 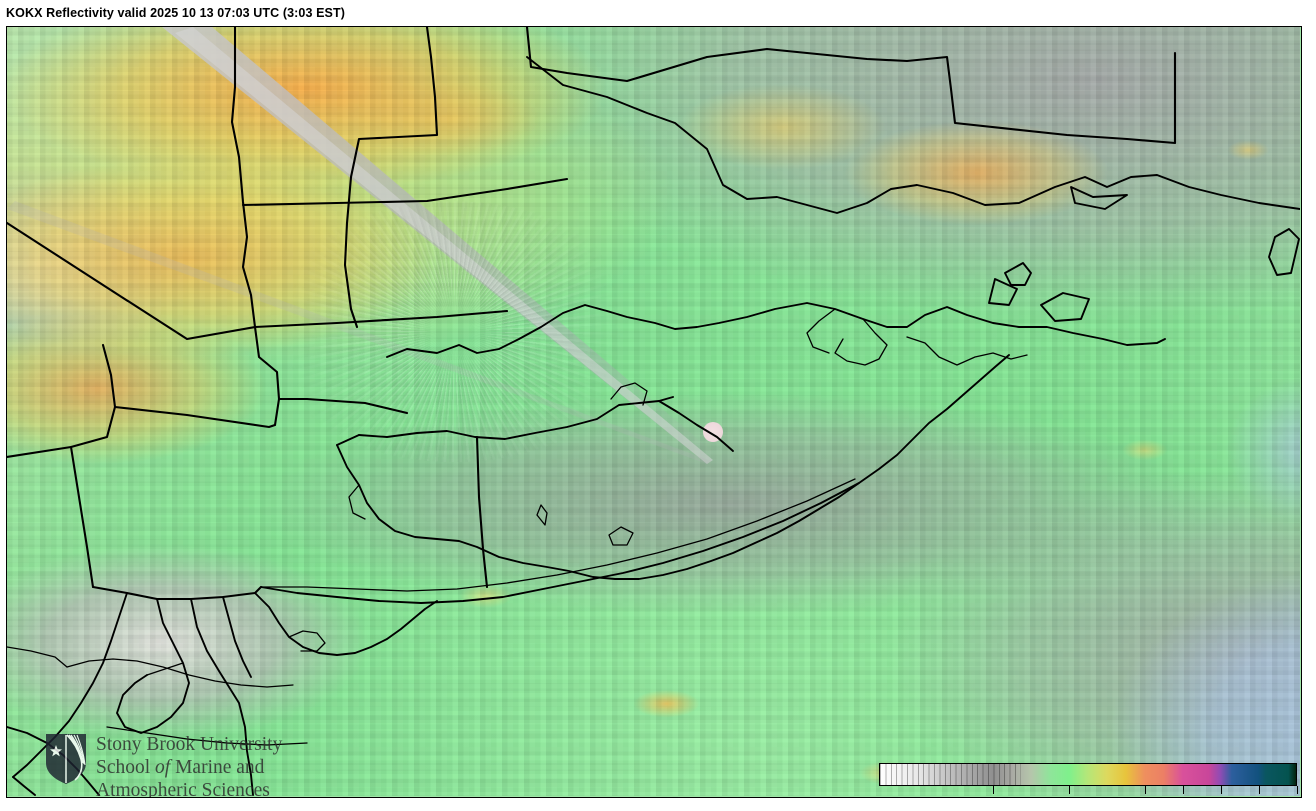 What do you see at coordinates (1089, 790) in the screenshot?
I see `colorbar-ticks` at bounding box center [1089, 790].